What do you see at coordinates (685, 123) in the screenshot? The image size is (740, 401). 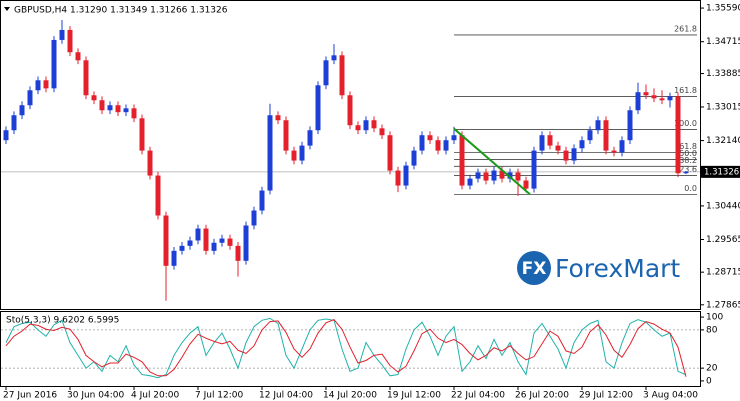 I see `fibo-label: 100.0` at bounding box center [685, 123].